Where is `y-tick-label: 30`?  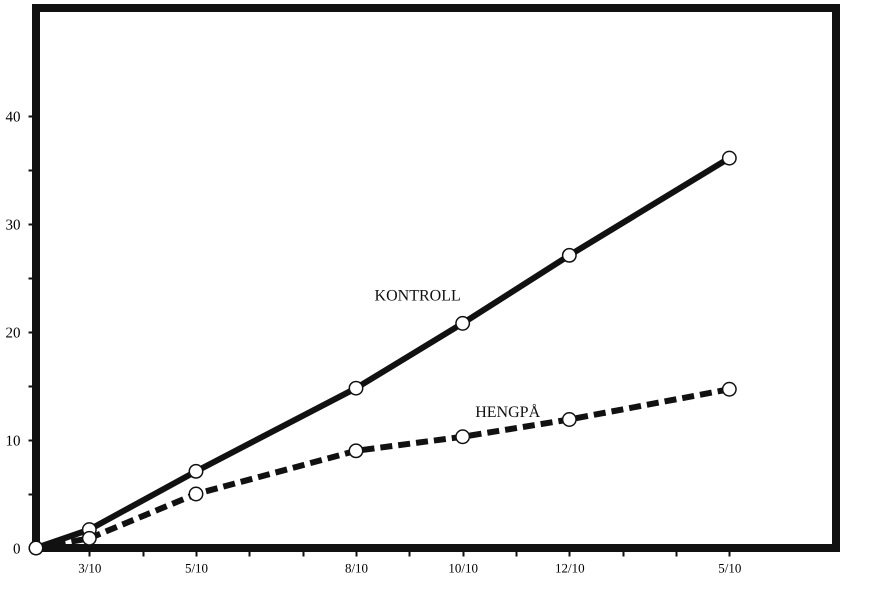
y-tick-label: 30 is located at coordinates (13, 226).